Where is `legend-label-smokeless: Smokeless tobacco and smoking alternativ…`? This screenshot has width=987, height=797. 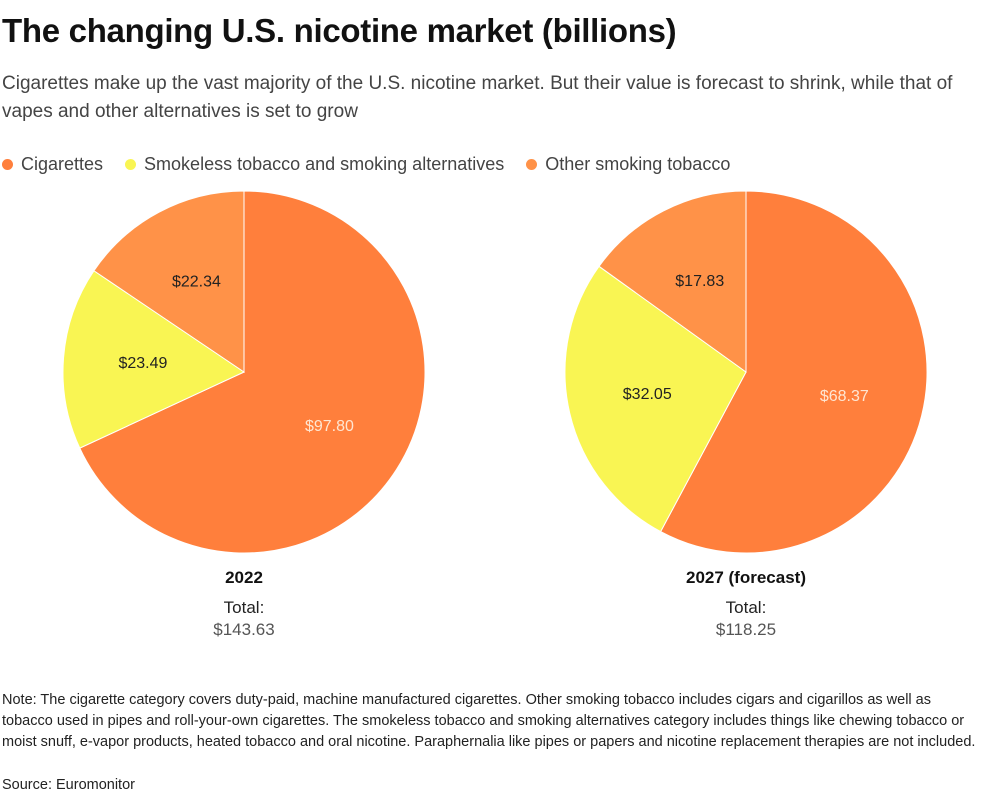 legend-label-smokeless: Smokeless tobacco and smoking alternativ… is located at coordinates (324, 164).